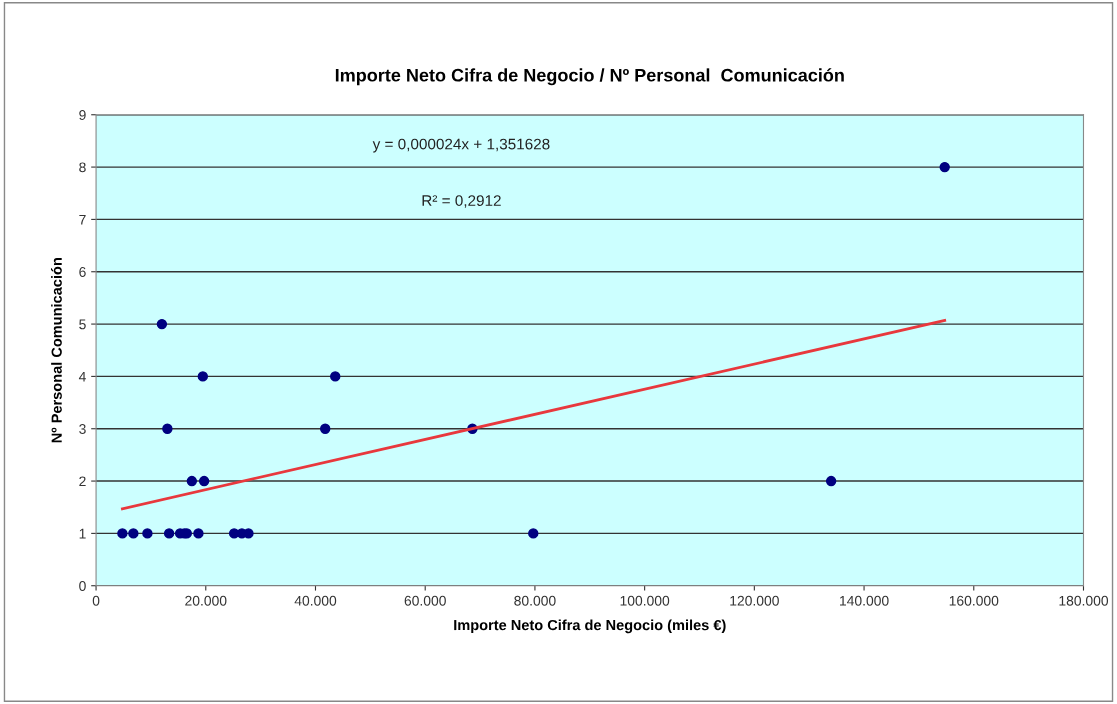  Describe the element at coordinates (589, 77) in the screenshot. I see `chart-title: Importe Neto Cifra de Negocio / Nº Personal Comunicación` at that location.